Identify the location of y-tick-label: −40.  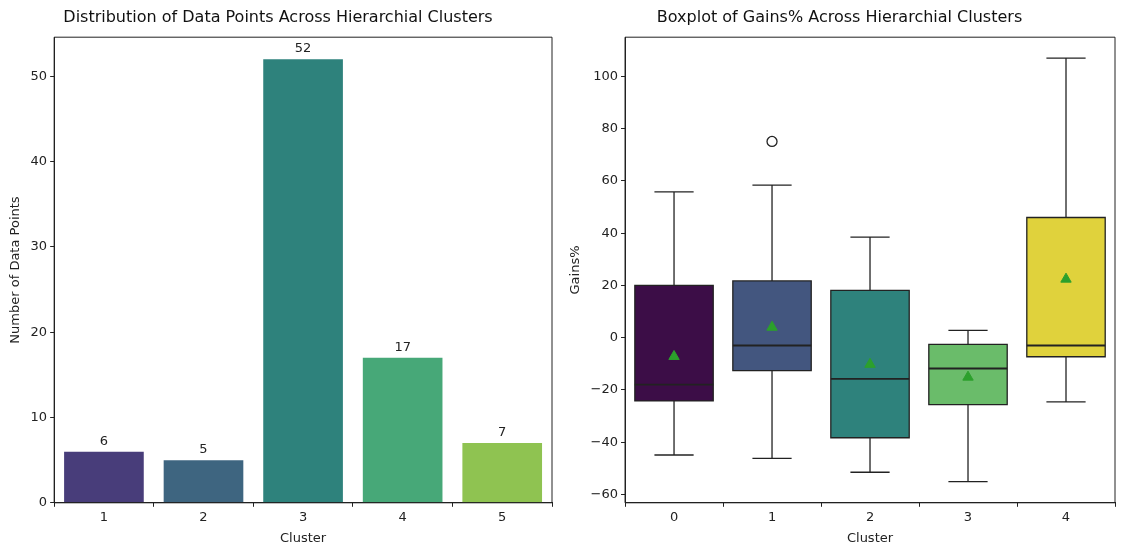
(604, 441).